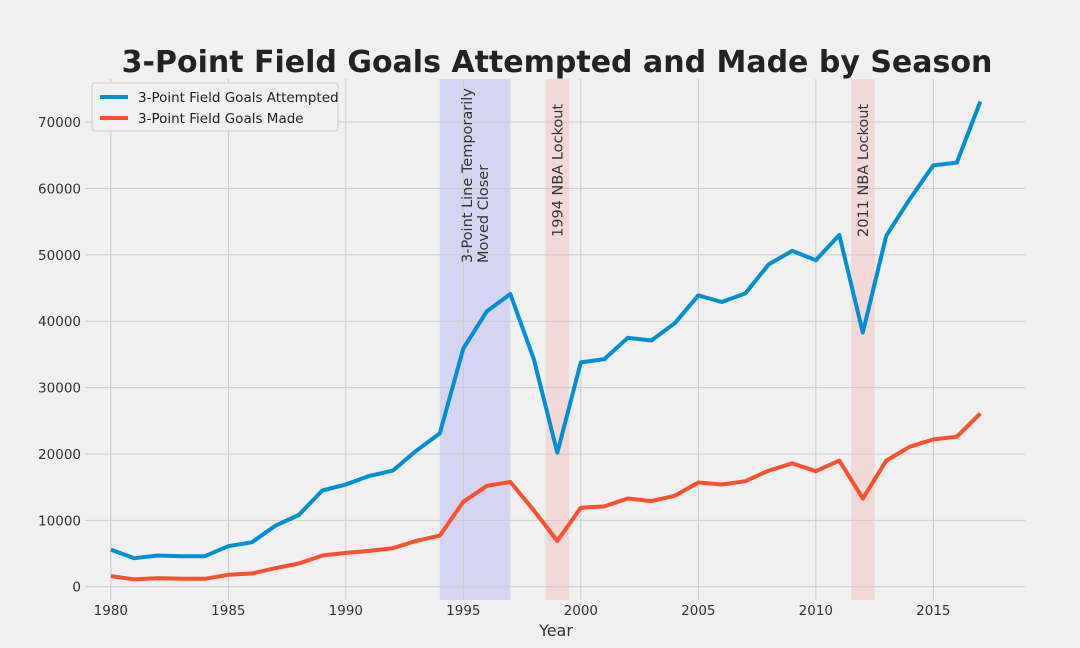  I want to click on x-tick-label: 2010, so click(816, 611).